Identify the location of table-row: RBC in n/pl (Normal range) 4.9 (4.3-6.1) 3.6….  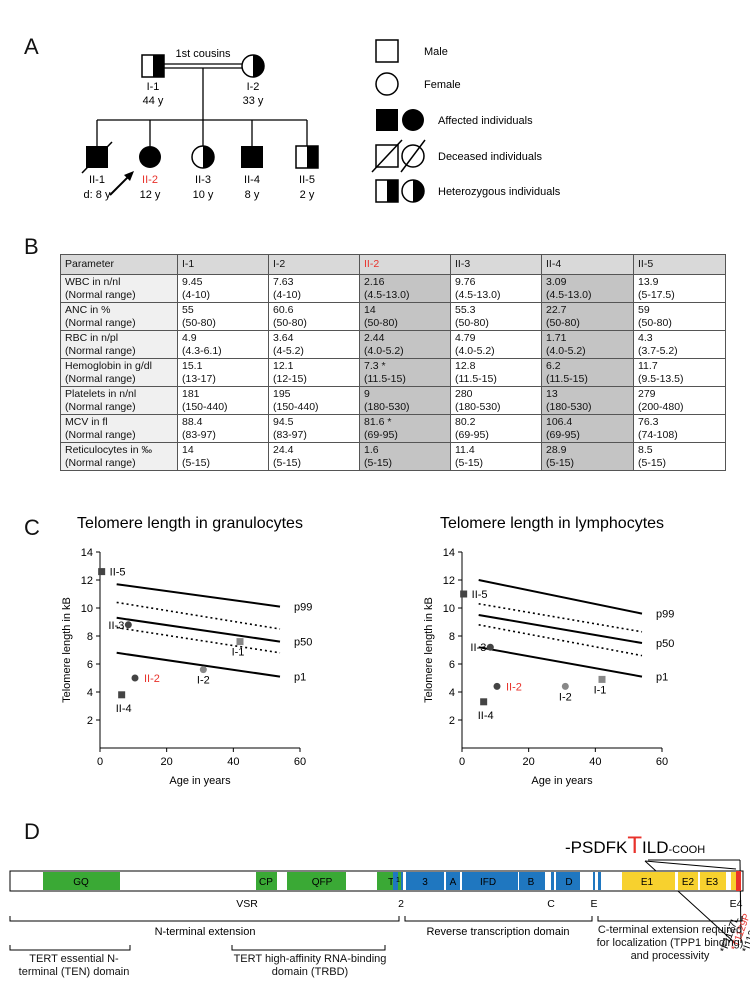
(393, 344).